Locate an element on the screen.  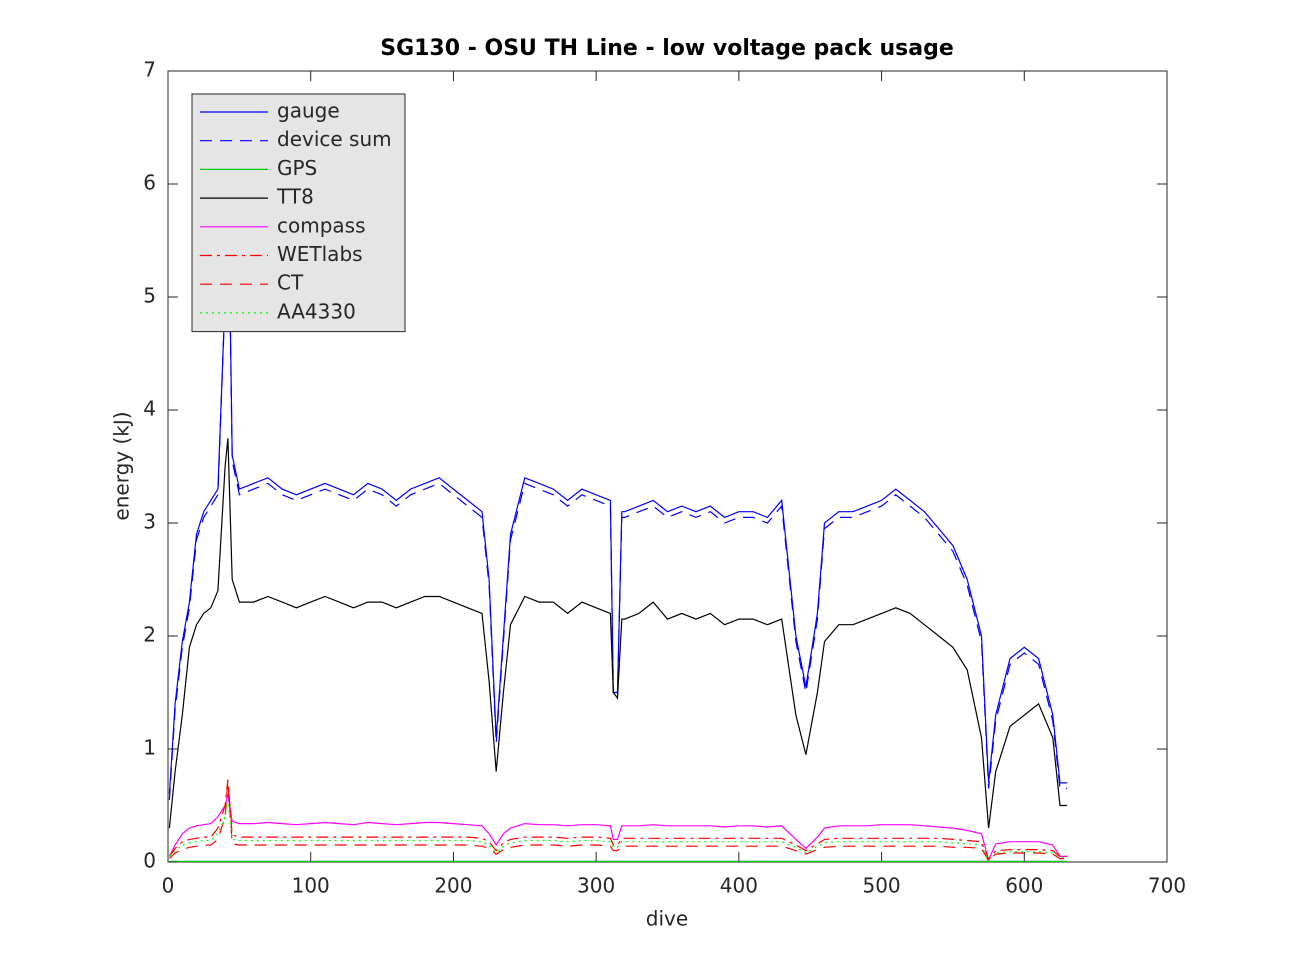
x-tick-label: 600 is located at coordinates (1024, 886).